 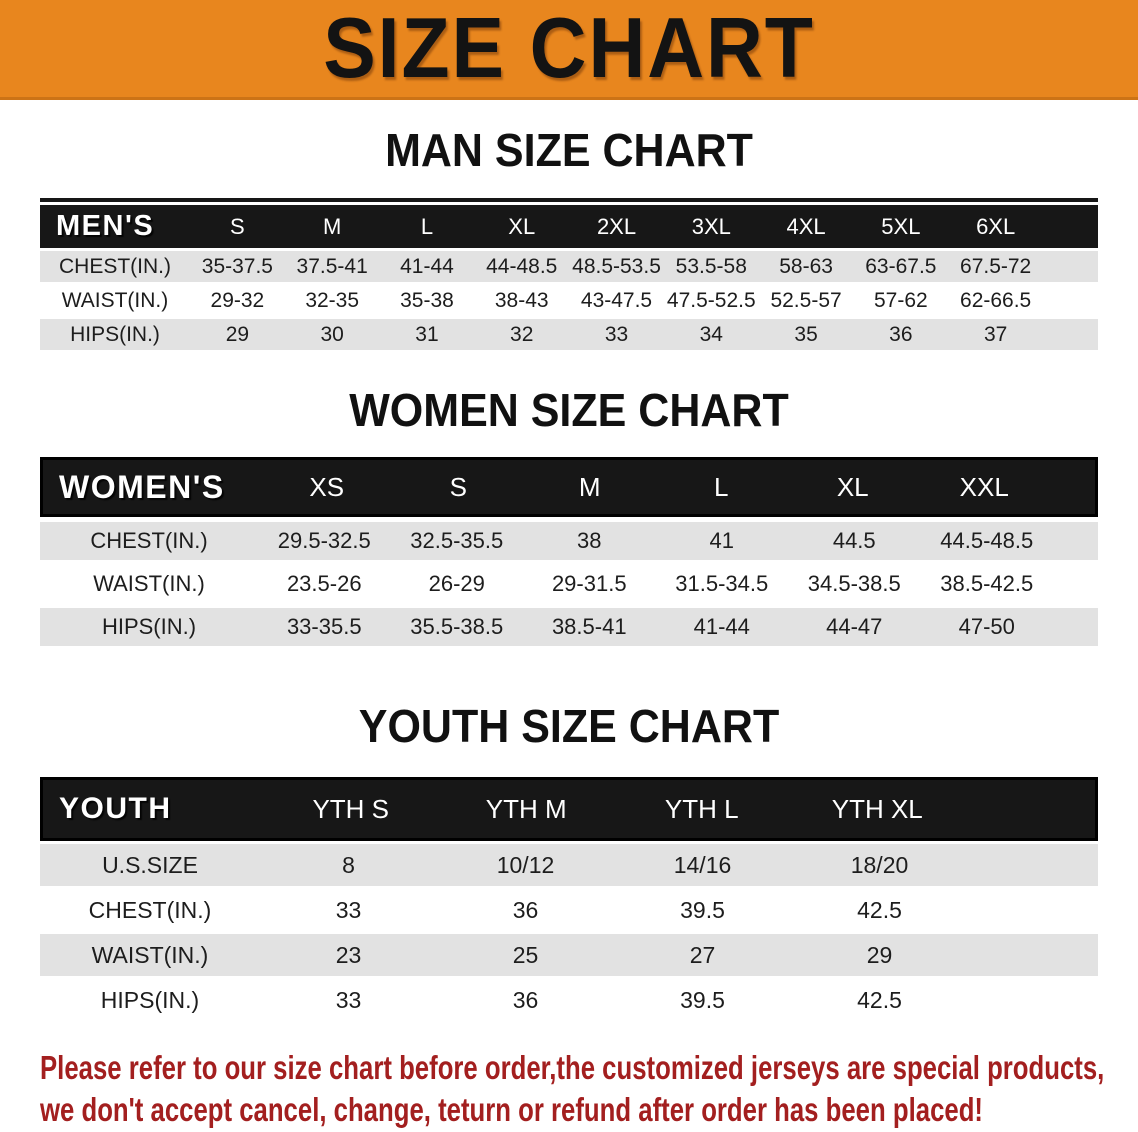 I want to click on size-value-cell: 37, so click(x=995, y=334).